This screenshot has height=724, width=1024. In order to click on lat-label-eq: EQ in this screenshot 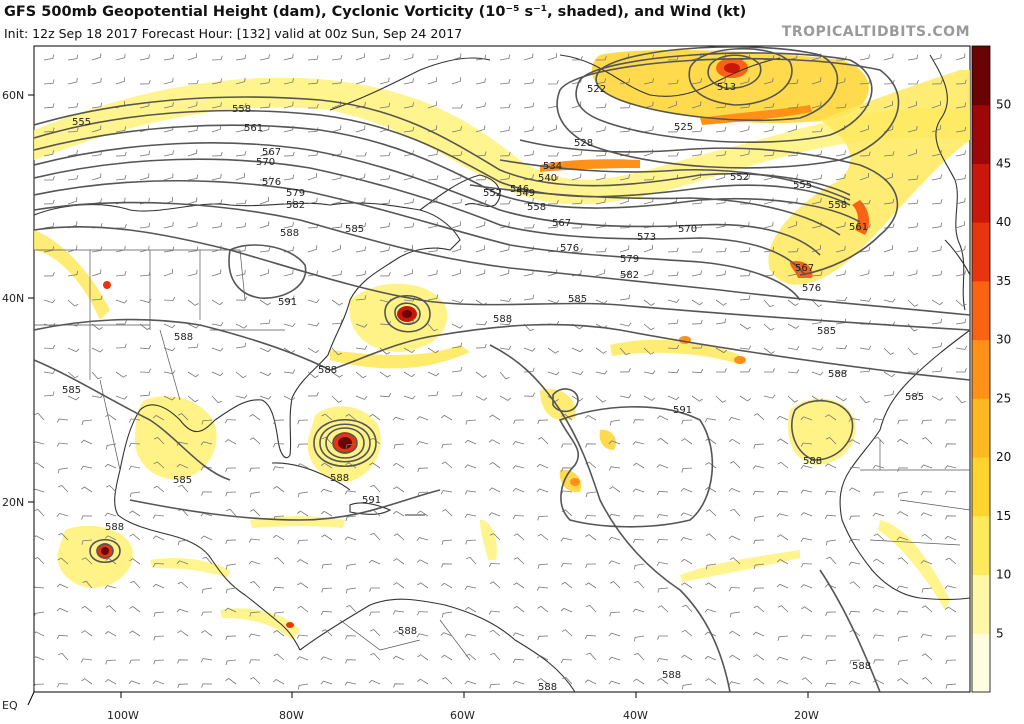, I will do `click(10, 705)`.